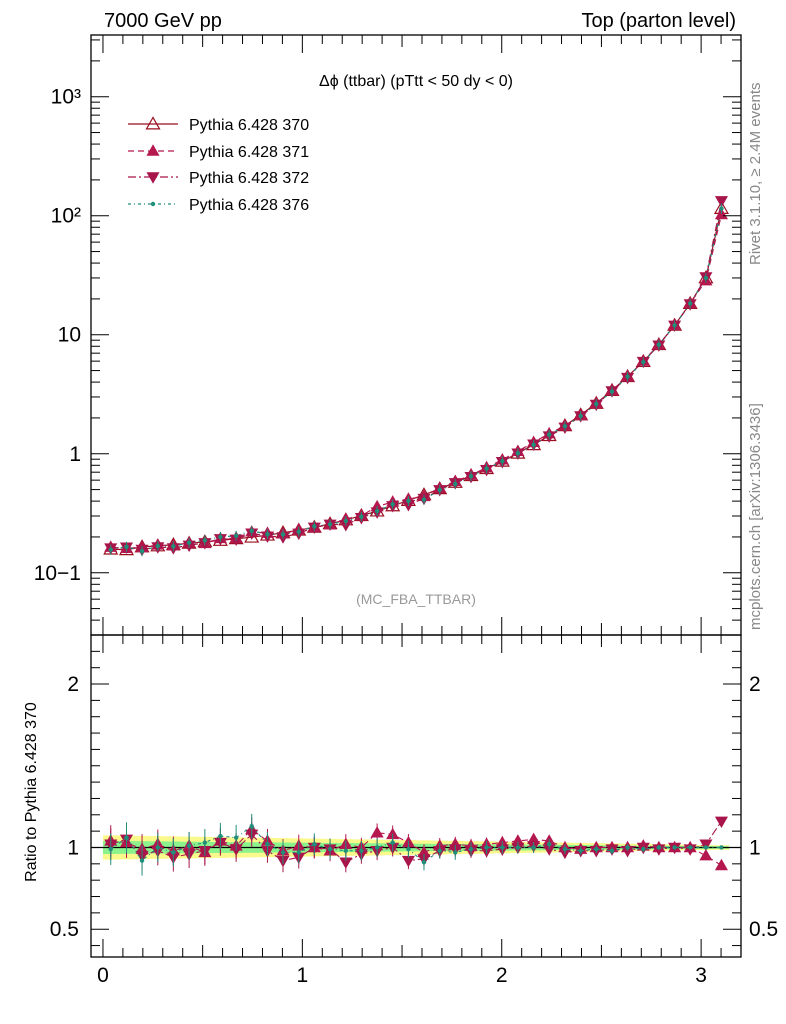 This screenshot has width=786, height=1024. Describe the element at coordinates (73, 684) in the screenshot. I see `ratio-tick-label-left: 2` at that location.